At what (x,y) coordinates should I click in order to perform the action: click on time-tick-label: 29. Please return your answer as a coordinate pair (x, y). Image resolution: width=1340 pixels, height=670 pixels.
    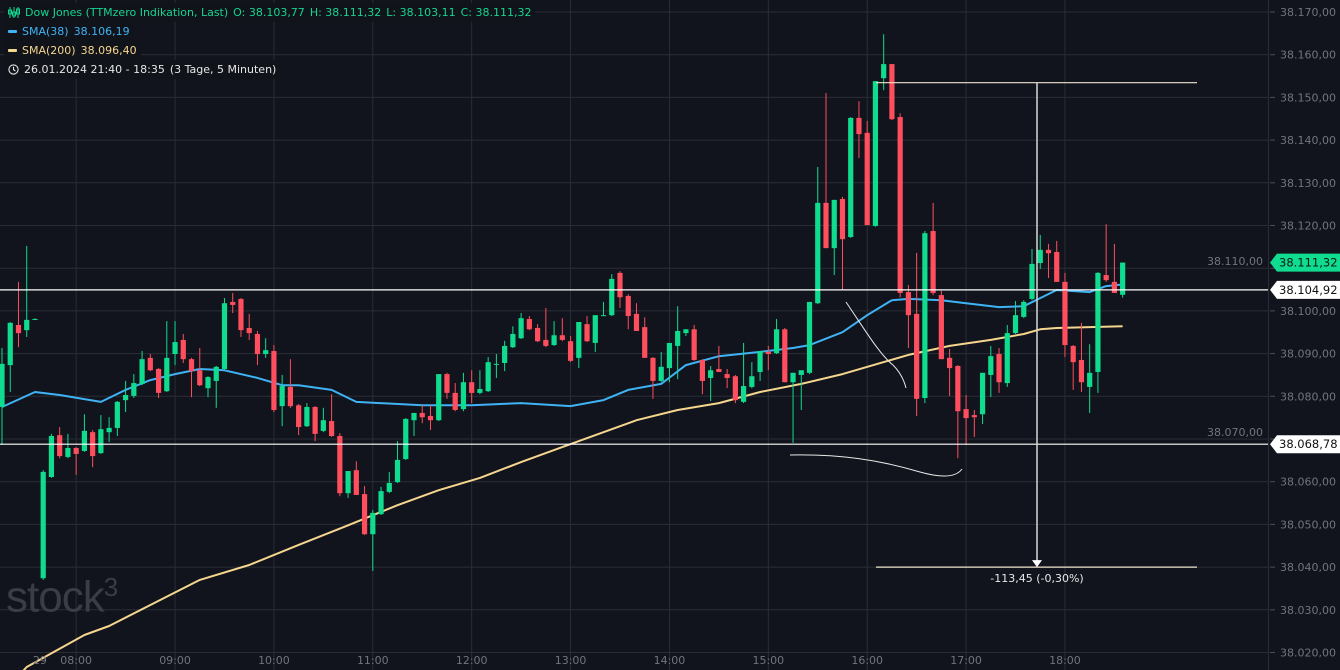
    Looking at the image, I should click on (40, 660).